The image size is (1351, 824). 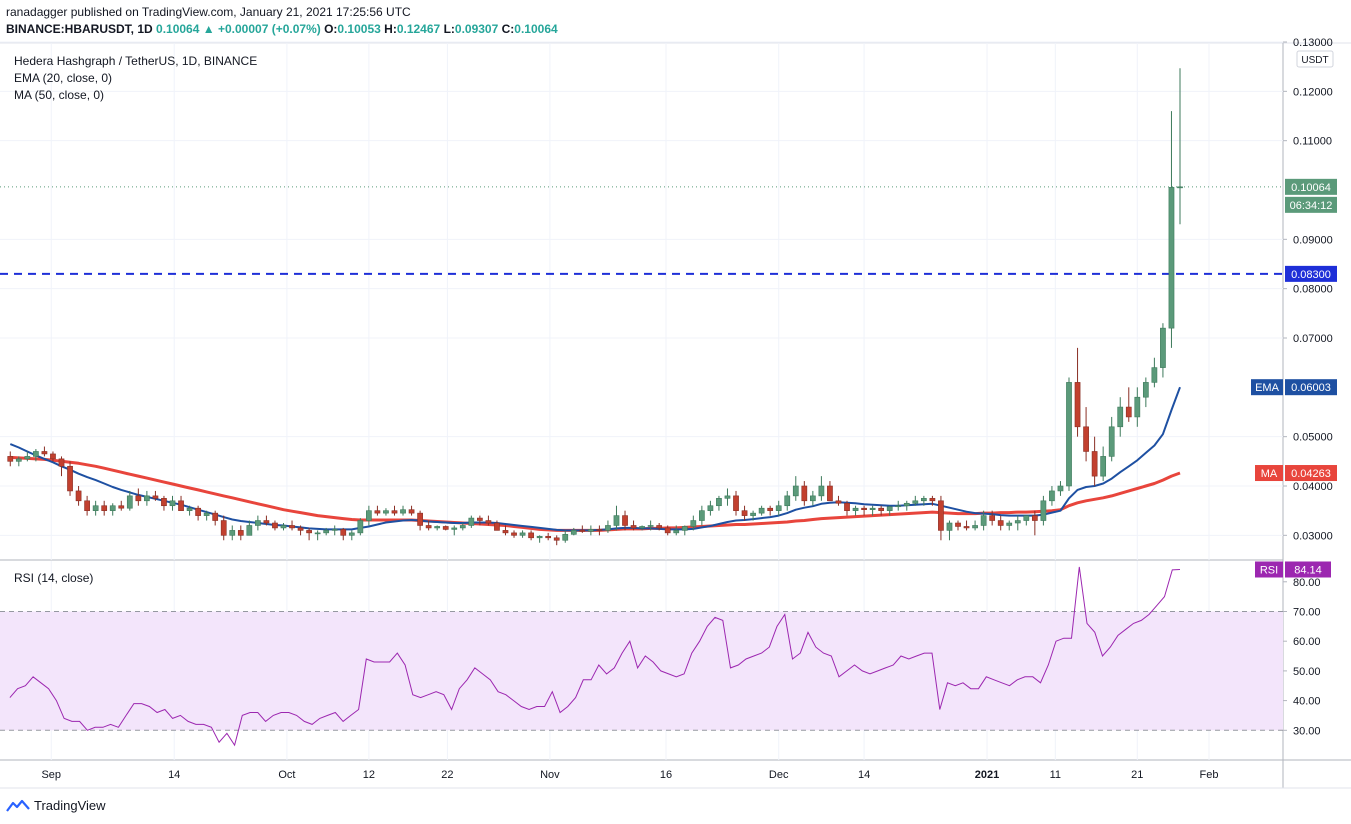 I want to click on ema-value-badge: 0.06003, so click(x=1311, y=388).